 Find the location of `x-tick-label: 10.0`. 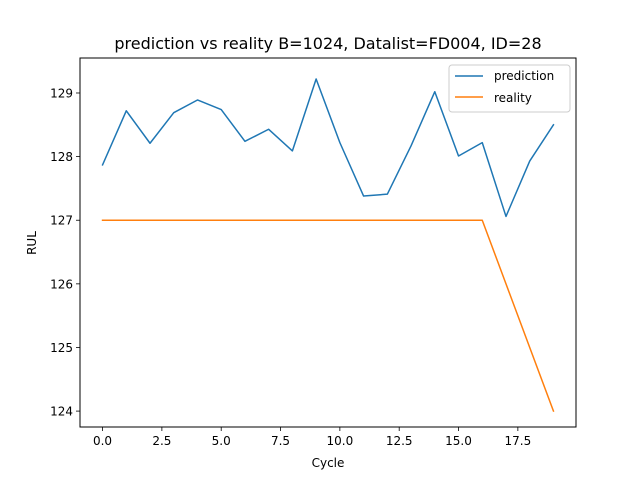

x-tick-label: 10.0 is located at coordinates (340, 441).